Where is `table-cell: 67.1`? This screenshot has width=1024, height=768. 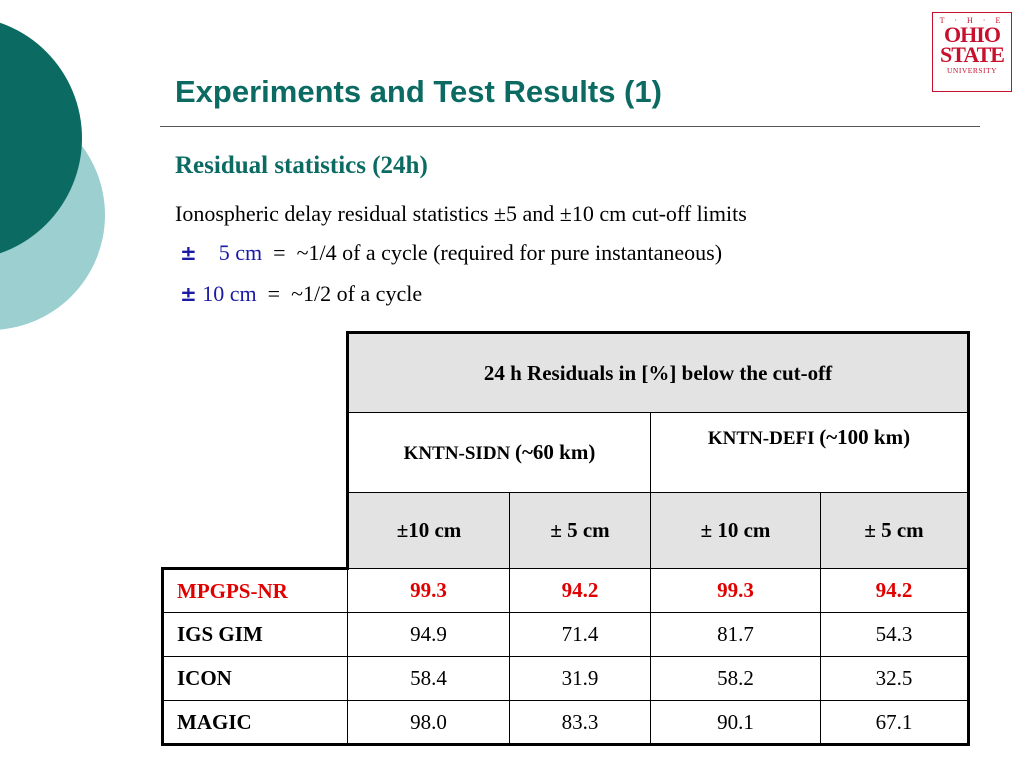 table-cell: 67.1 is located at coordinates (895, 723).